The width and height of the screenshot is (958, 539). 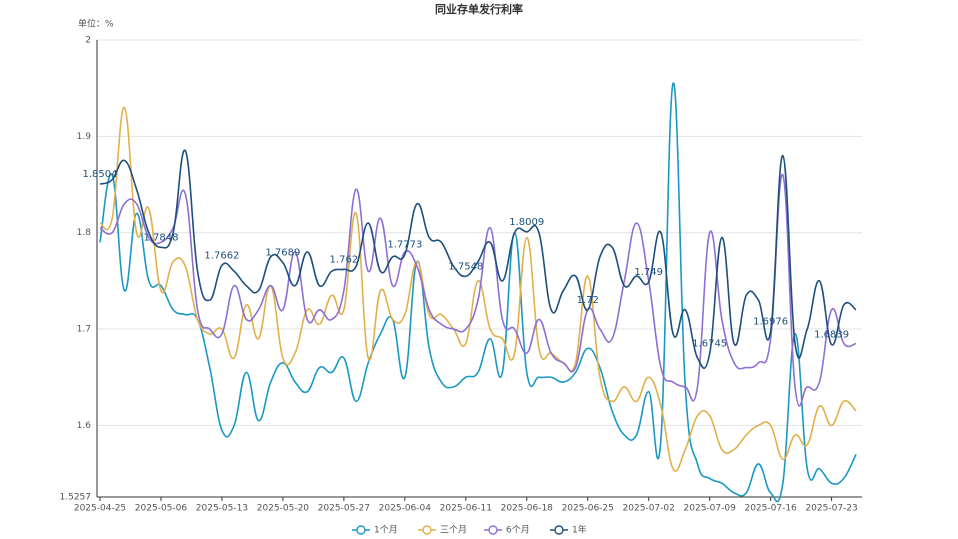 What do you see at coordinates (84, 137) in the screenshot?
I see `y-tick-label: 1.9` at bounding box center [84, 137].